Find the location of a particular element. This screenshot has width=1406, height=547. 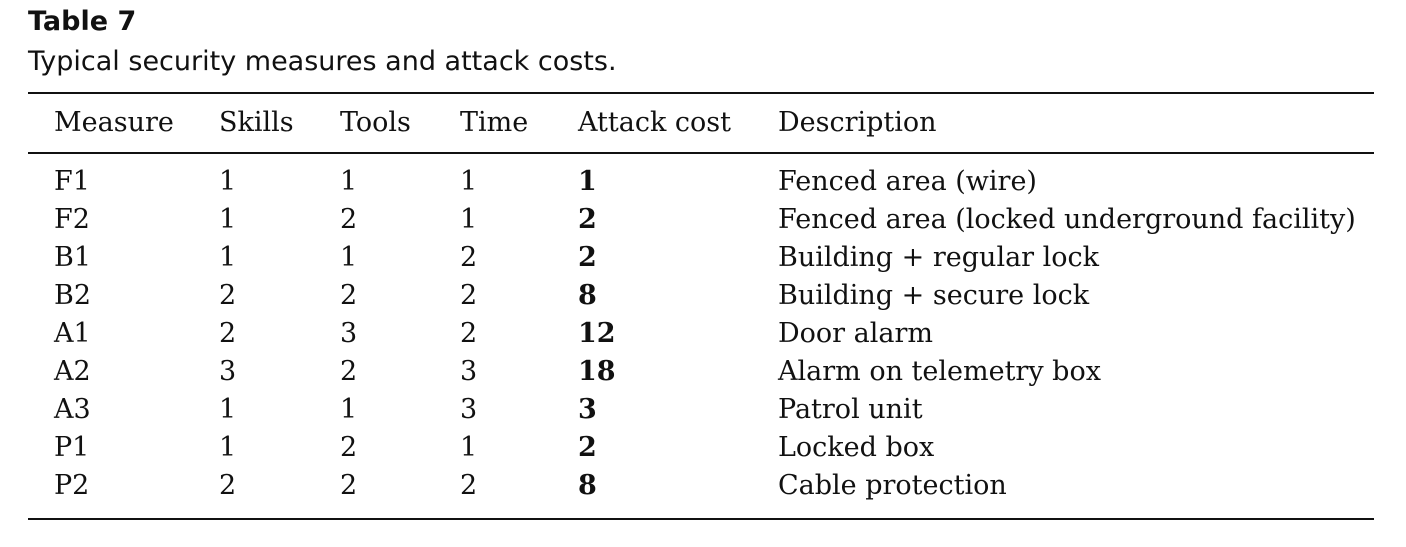

cell-description: Fenced area (wire) is located at coordinates (907, 181).